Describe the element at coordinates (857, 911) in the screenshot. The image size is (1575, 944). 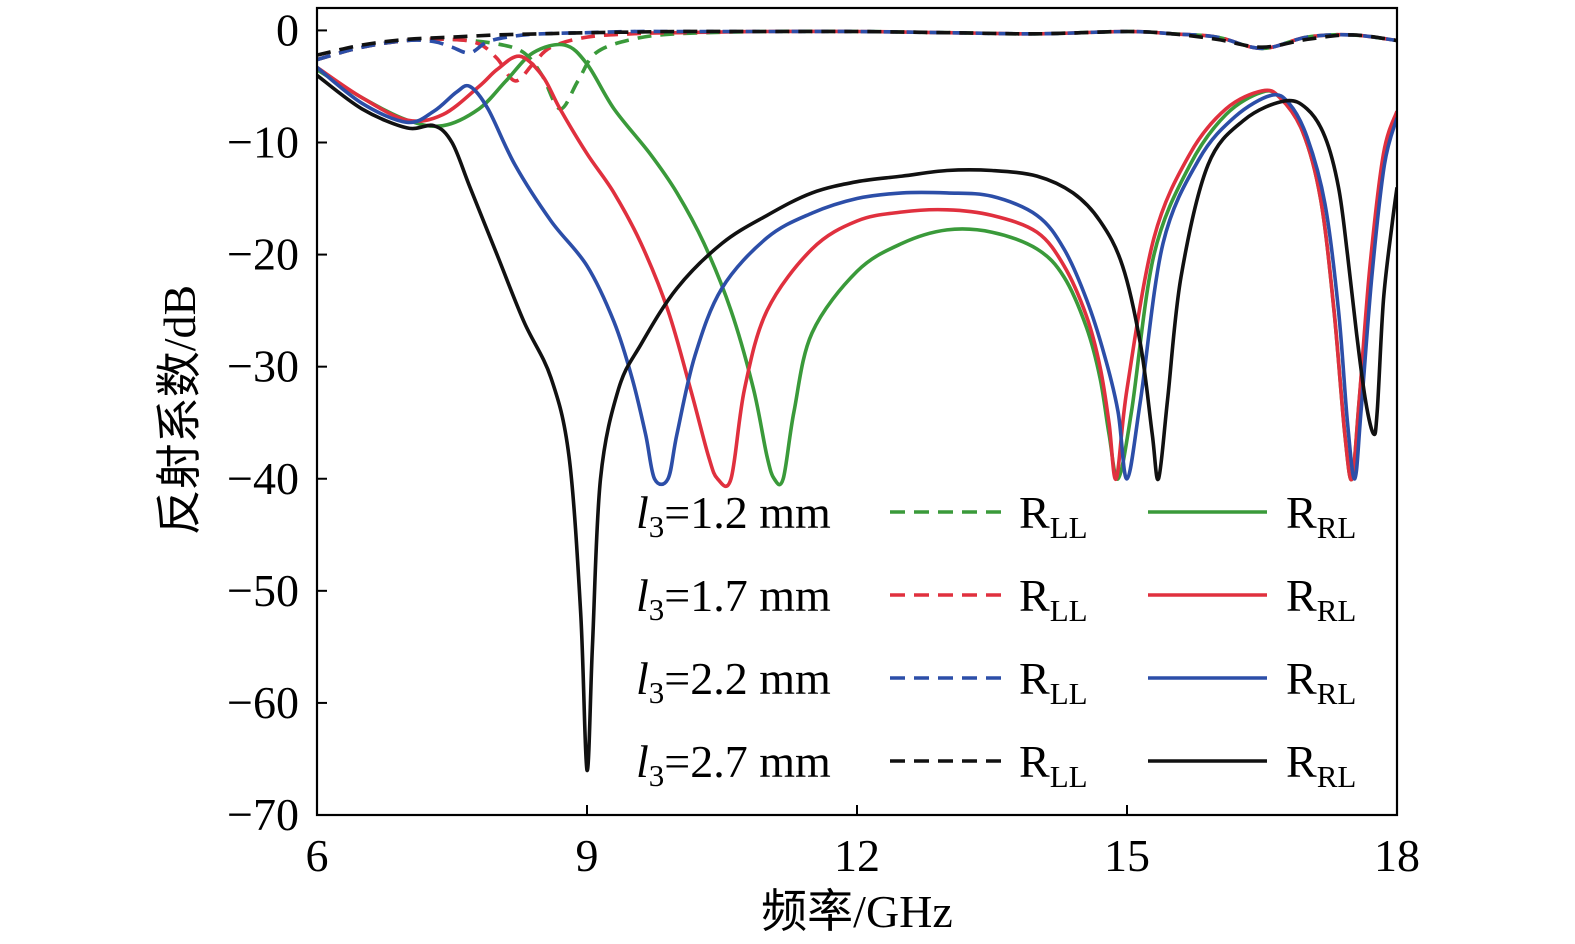
I see `x-axis-title: 频率/GHz` at that location.